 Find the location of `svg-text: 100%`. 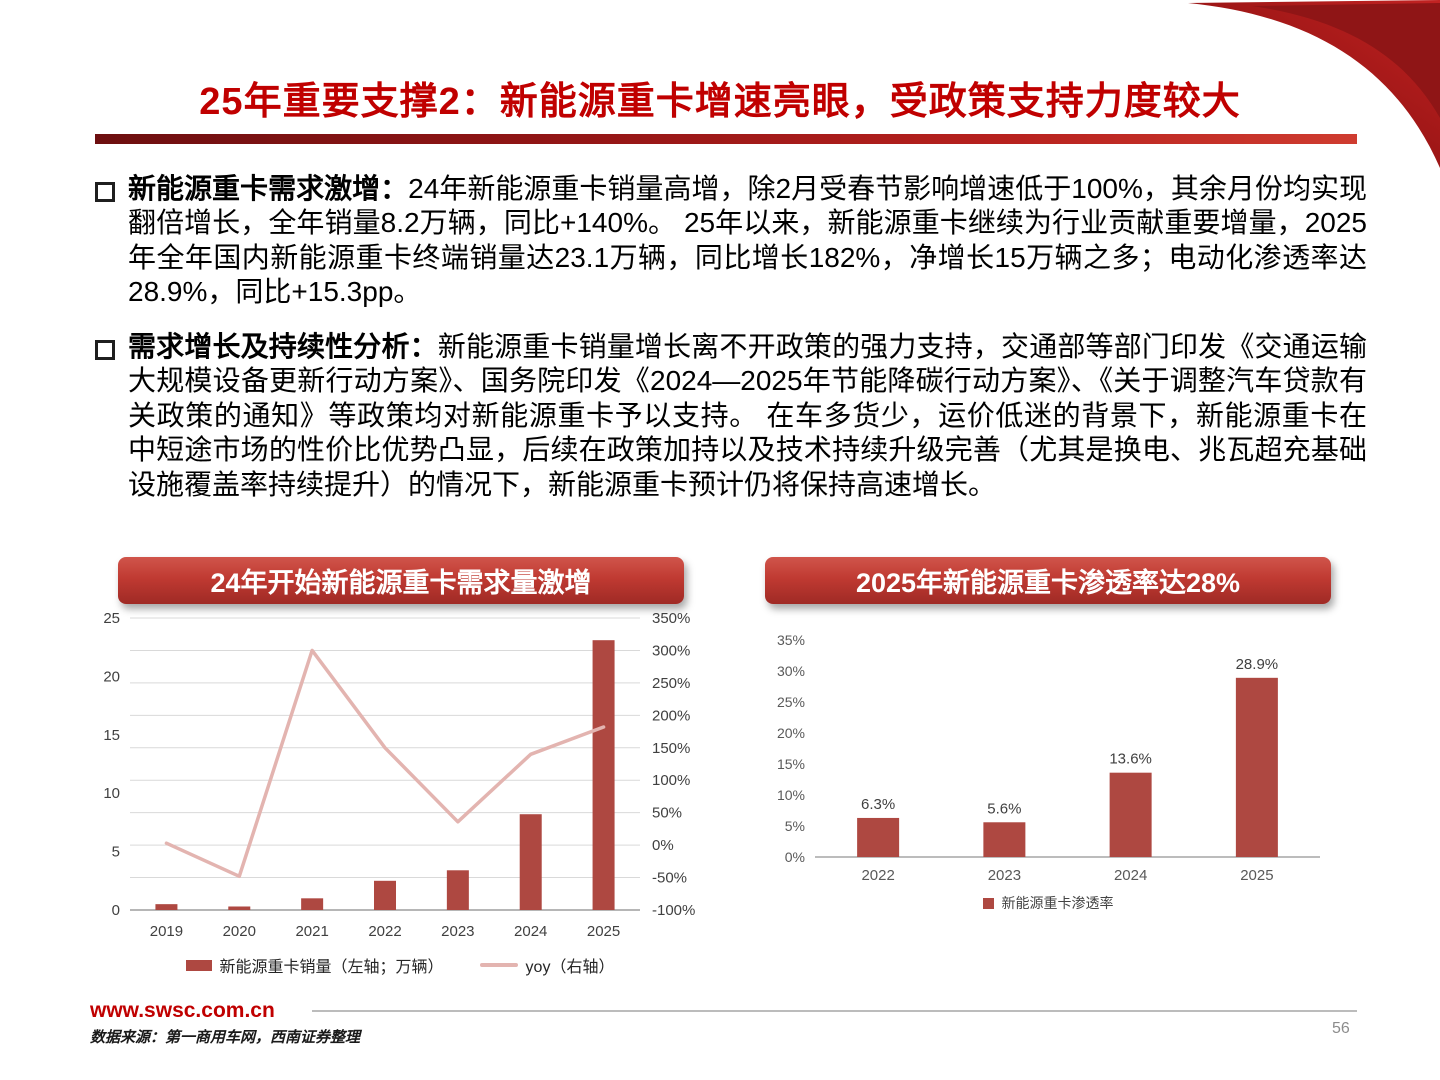

svg-text: 100% is located at coordinates (671, 780).